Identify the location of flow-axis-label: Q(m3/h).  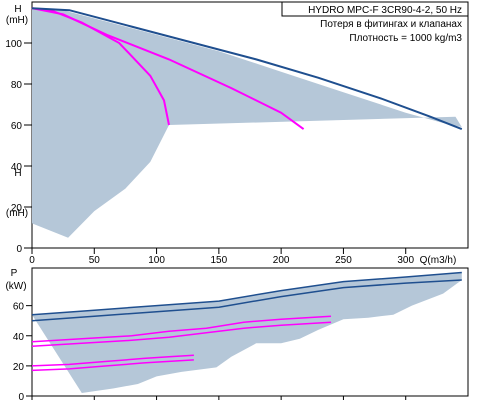
(438, 260).